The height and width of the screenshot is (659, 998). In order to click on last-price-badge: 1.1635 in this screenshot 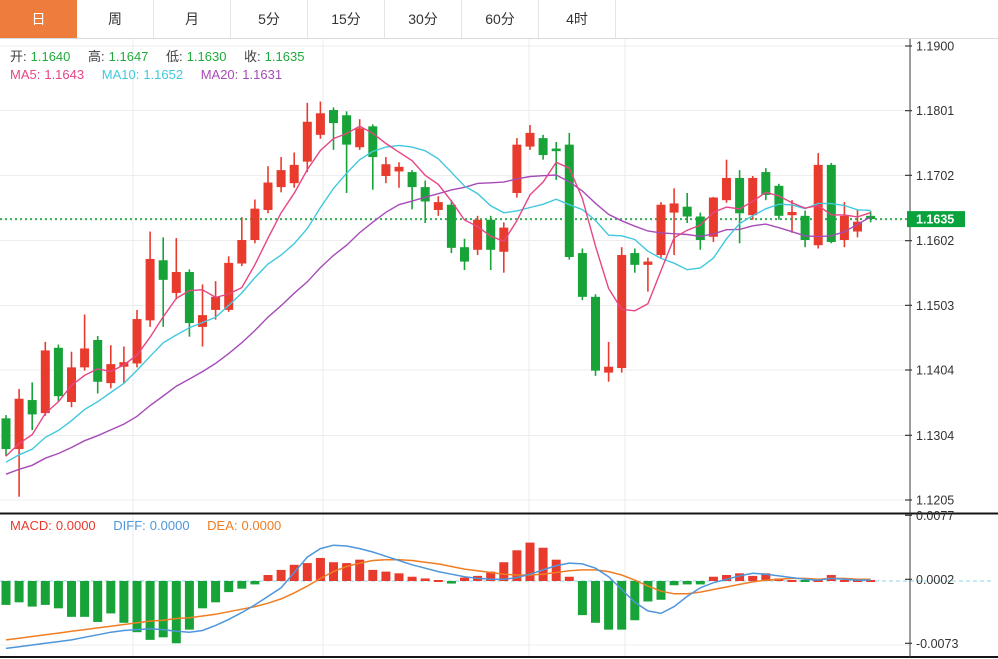, I will do `click(936, 219)`.